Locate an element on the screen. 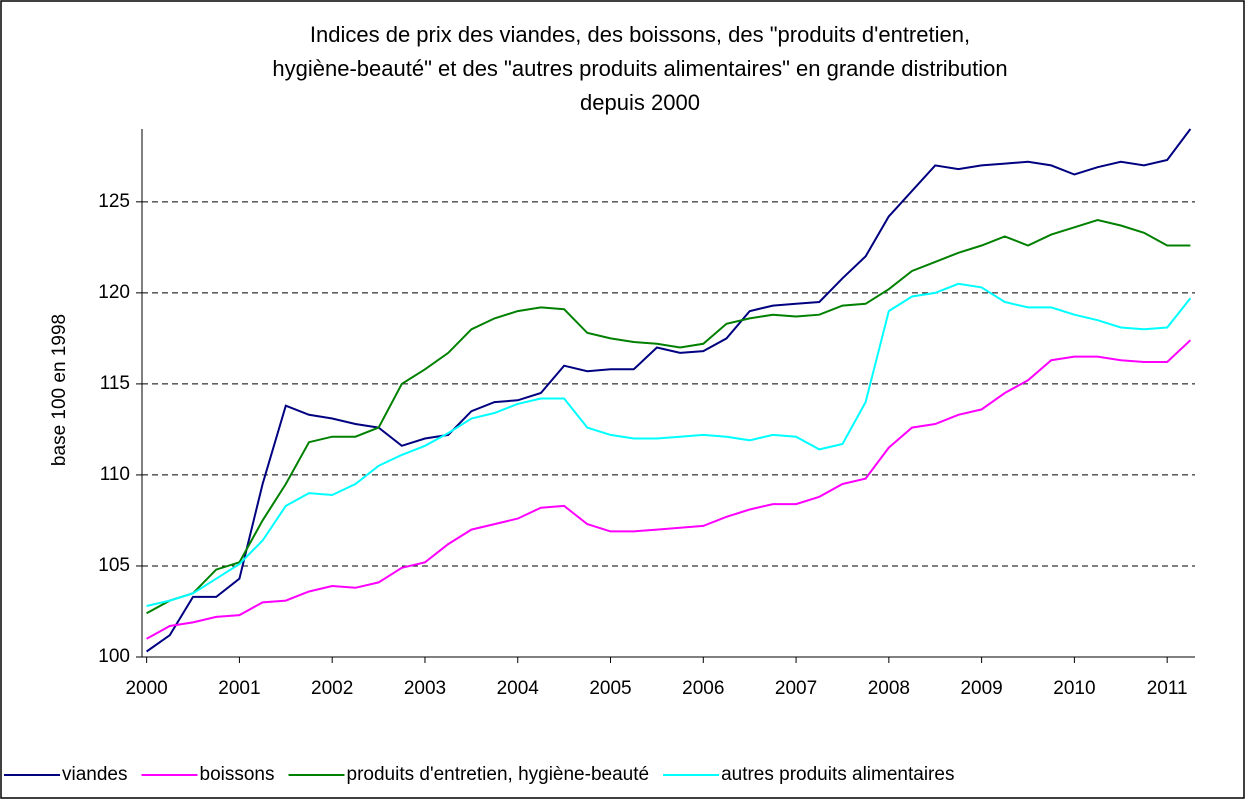  legend-label: produits d'entretien, hygiène-beauté is located at coordinates (498, 774).